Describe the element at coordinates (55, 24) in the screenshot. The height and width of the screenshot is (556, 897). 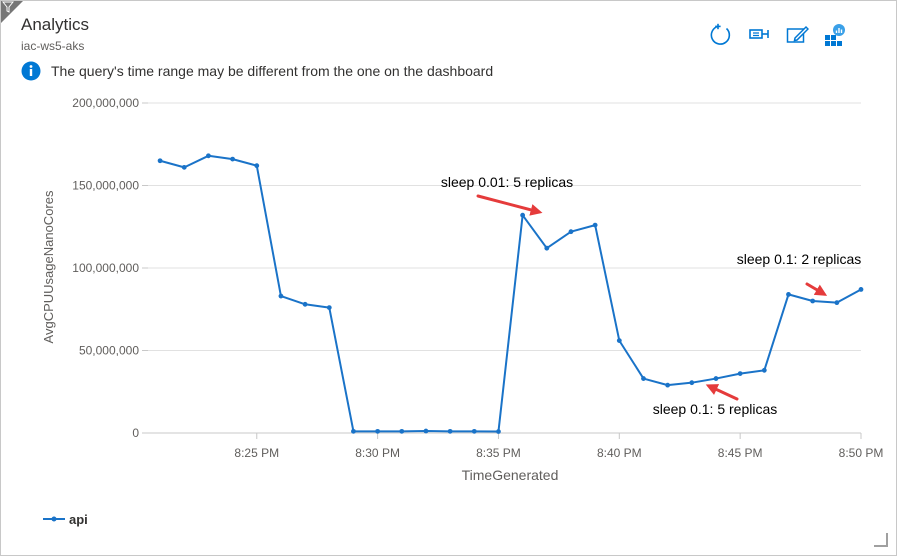
I see `tile-title: Analytics` at that location.